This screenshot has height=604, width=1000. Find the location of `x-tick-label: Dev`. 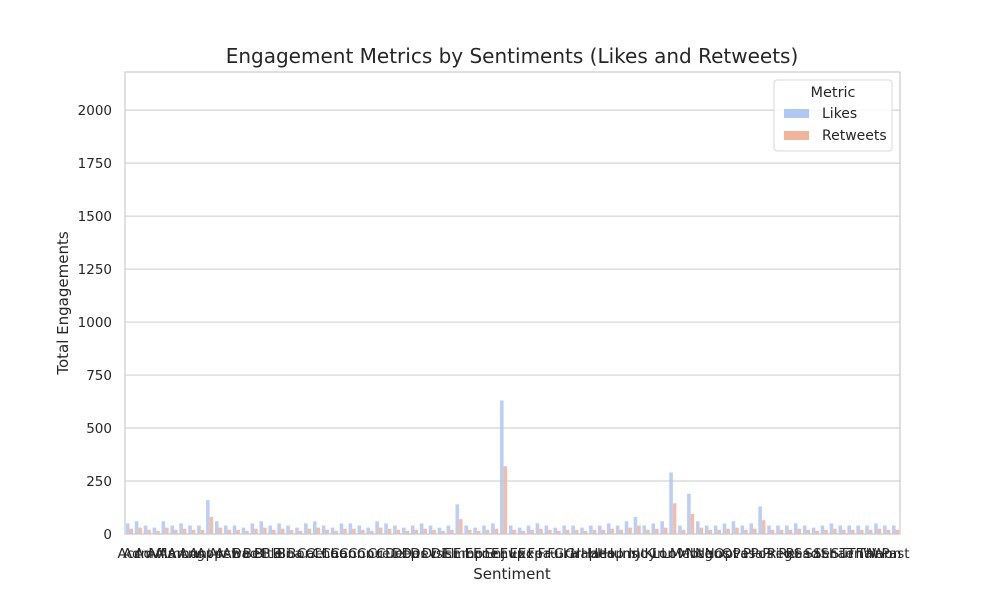

x-tick-label: Dev is located at coordinates (423, 554).